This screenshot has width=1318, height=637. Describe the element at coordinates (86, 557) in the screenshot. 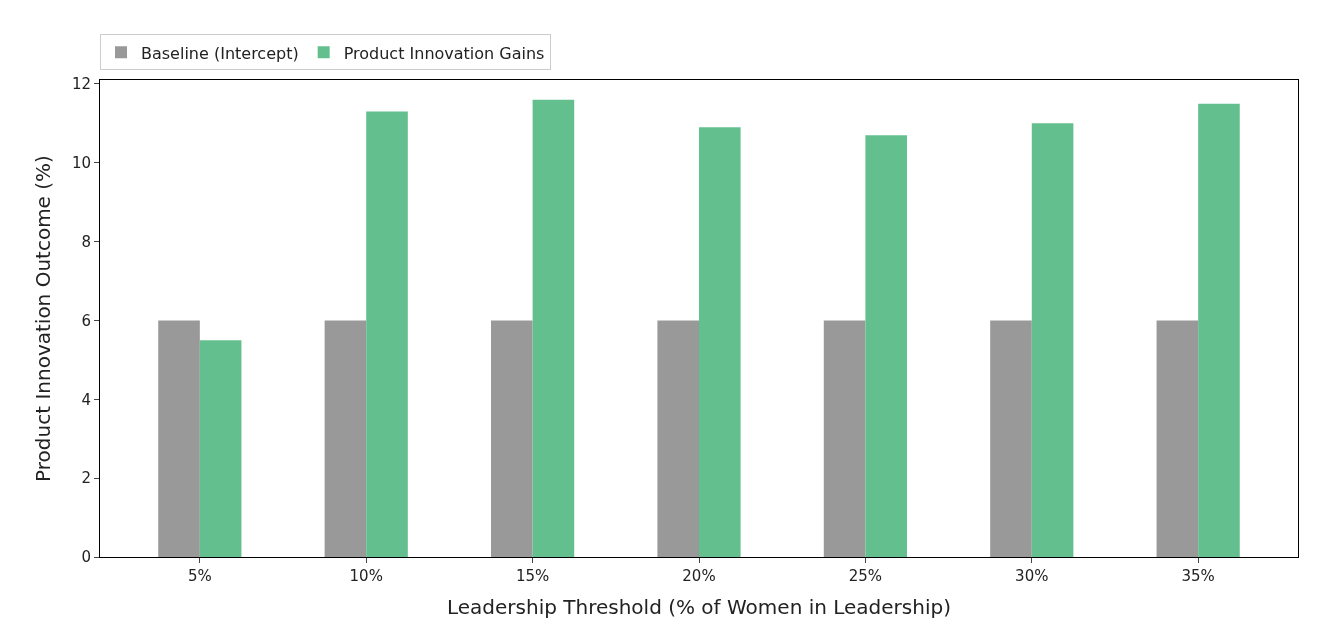

I see `y-tick-label: 0` at that location.